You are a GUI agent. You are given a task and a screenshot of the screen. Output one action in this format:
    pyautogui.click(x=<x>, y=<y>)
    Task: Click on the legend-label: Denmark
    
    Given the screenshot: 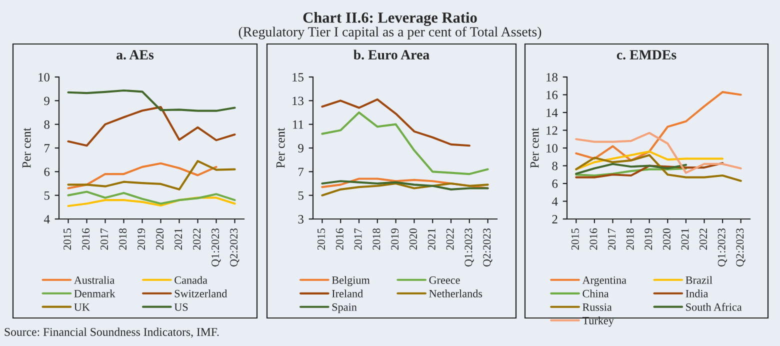 What is the action you would take?
    pyautogui.click(x=95, y=294)
    